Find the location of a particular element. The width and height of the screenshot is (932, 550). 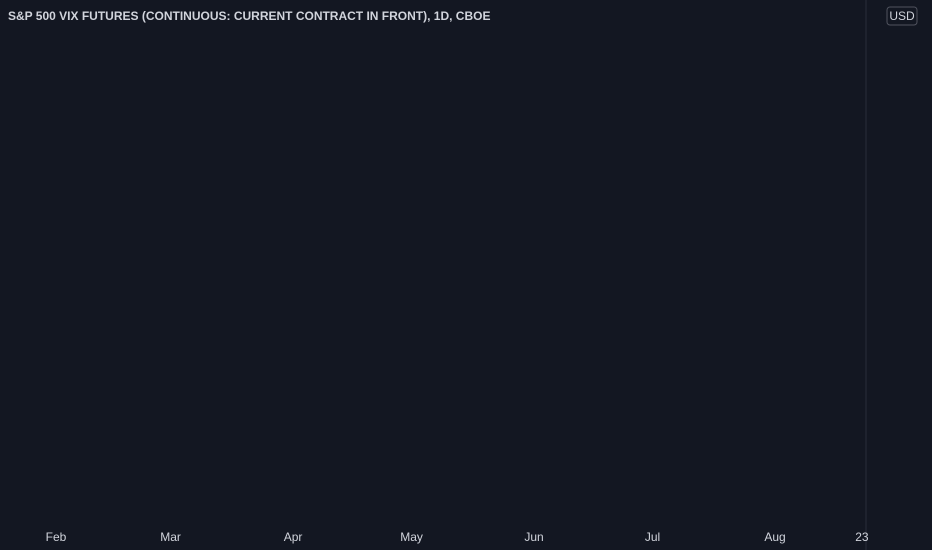

x-tick-label: May is located at coordinates (411, 537).